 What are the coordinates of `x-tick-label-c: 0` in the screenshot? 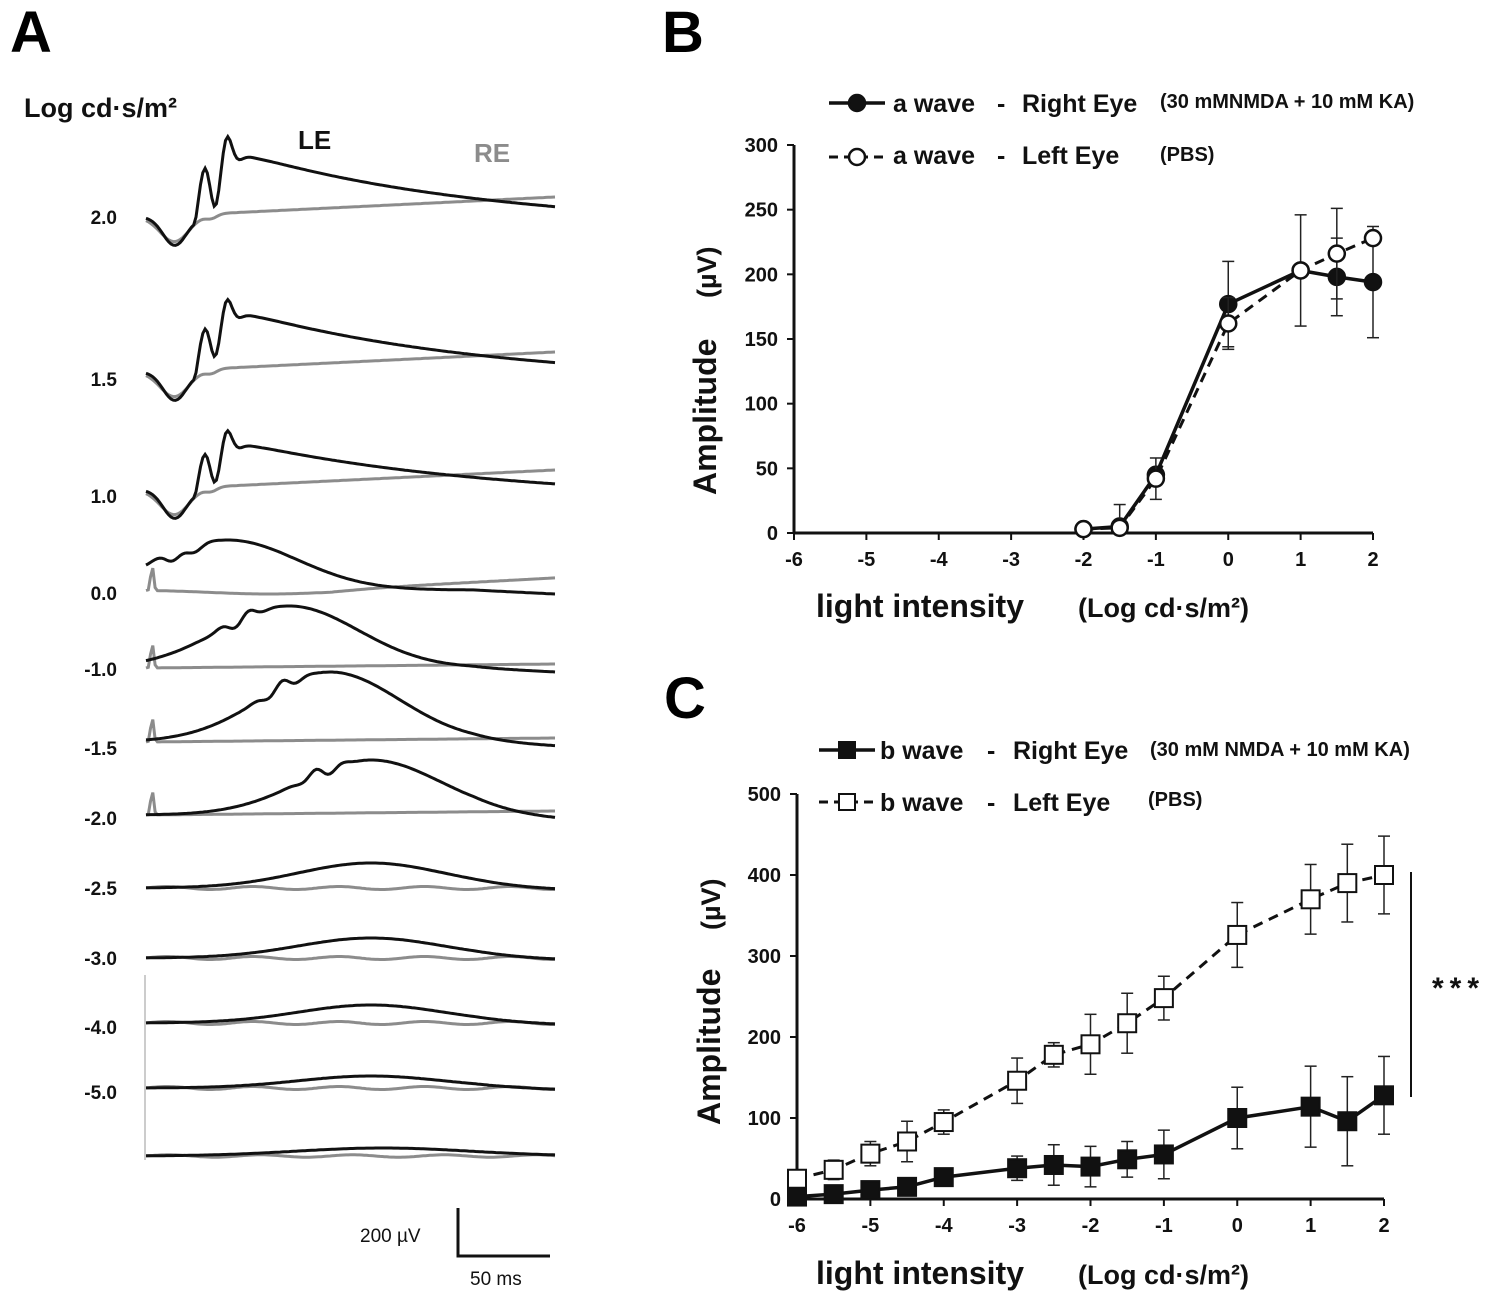 It's located at (1237, 1226).